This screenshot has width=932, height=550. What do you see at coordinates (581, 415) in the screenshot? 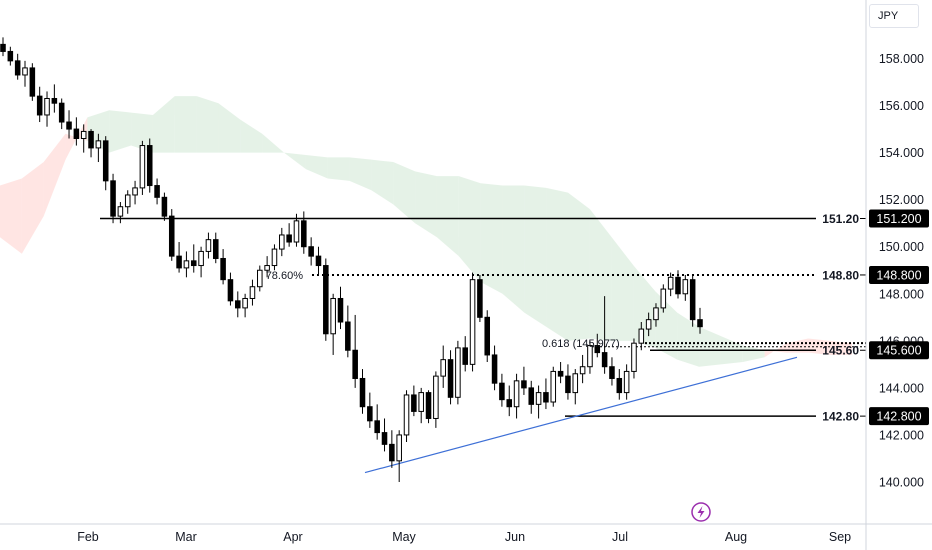
I see `ascending-trendline` at bounding box center [581, 415].